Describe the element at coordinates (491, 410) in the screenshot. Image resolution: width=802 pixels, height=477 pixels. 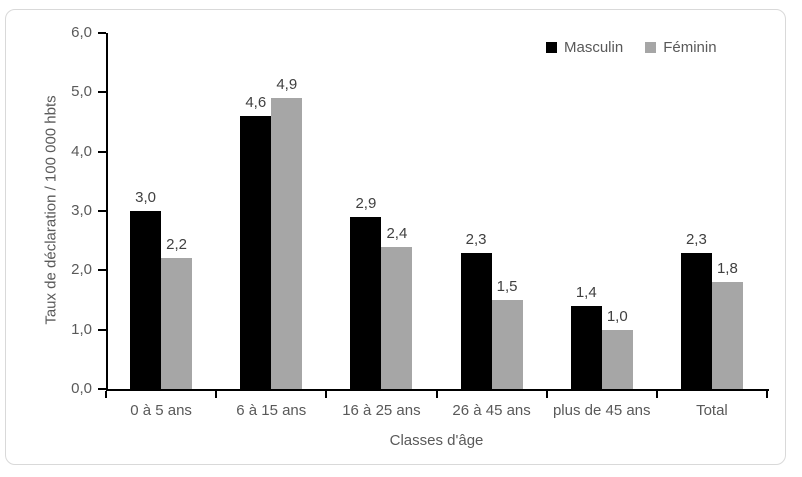
I see `category-label: 26 à 45 ans` at that location.